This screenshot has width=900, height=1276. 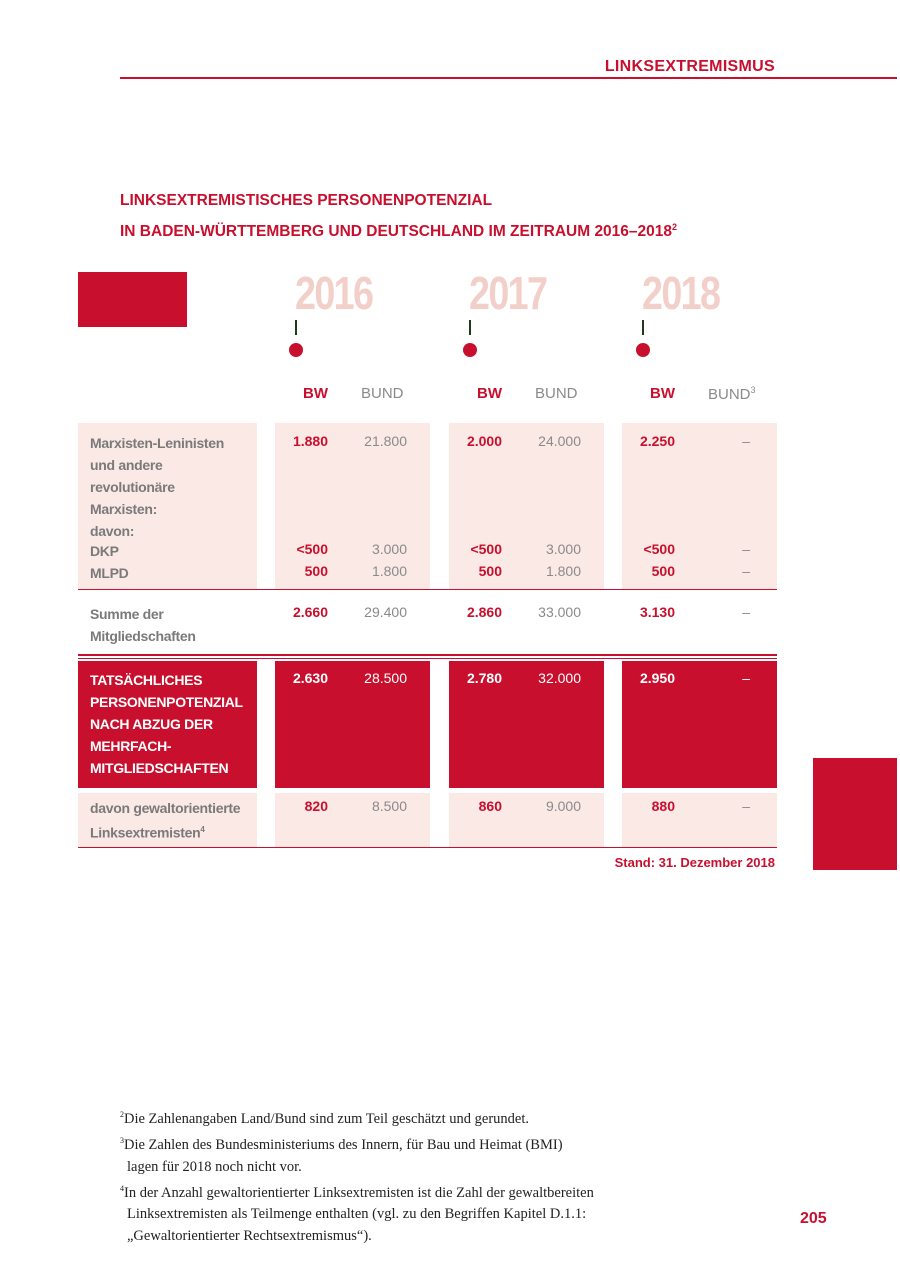 What do you see at coordinates (214, 1166) in the screenshot?
I see `footnote-text: lagen für 2018 noch nicht vor.` at bounding box center [214, 1166].